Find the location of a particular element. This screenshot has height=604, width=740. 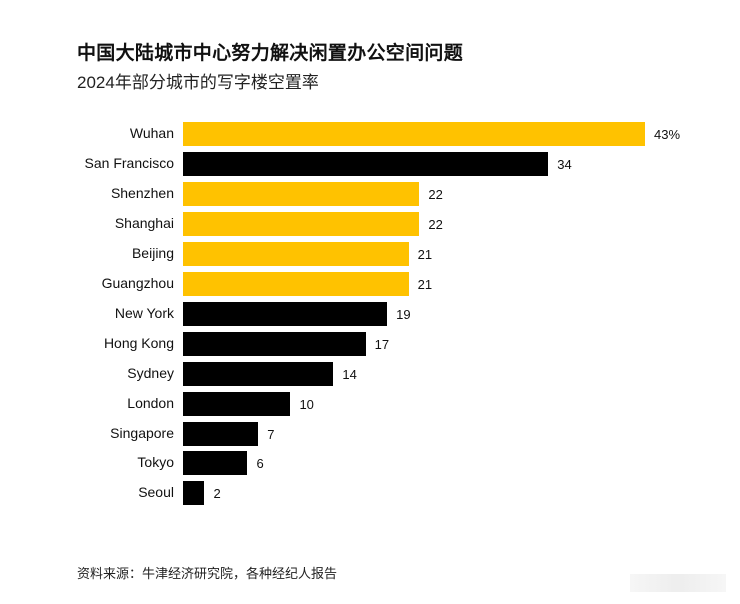

value-label: 6 is located at coordinates (260, 464).